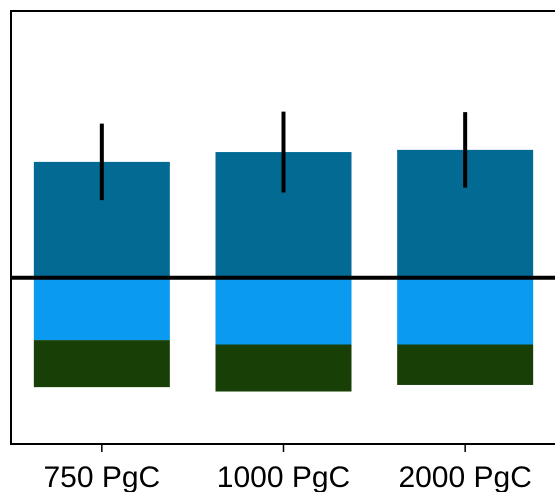 The height and width of the screenshot is (492, 555). What do you see at coordinates (464, 476) in the screenshot?
I see `x-tick-label-3: 2000 PgC` at bounding box center [464, 476].